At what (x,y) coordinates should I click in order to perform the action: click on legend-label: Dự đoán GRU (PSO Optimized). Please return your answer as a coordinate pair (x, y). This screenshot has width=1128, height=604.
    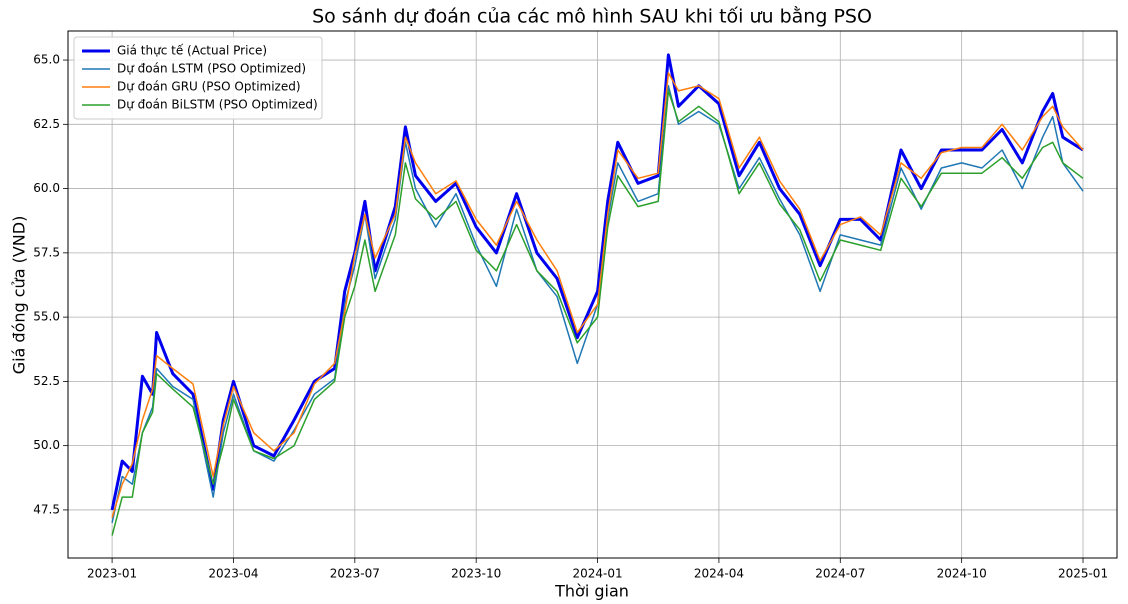
    Looking at the image, I should click on (209, 87).